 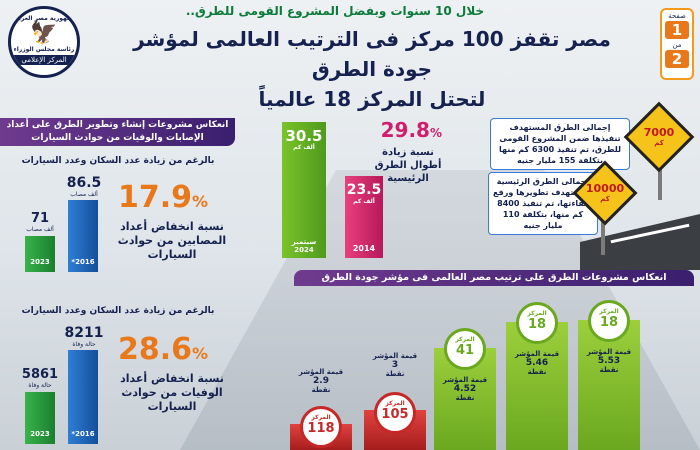 I want to click on headline-line-2: لتحتل المركز 18 عالمياً, so click(x=372, y=99).